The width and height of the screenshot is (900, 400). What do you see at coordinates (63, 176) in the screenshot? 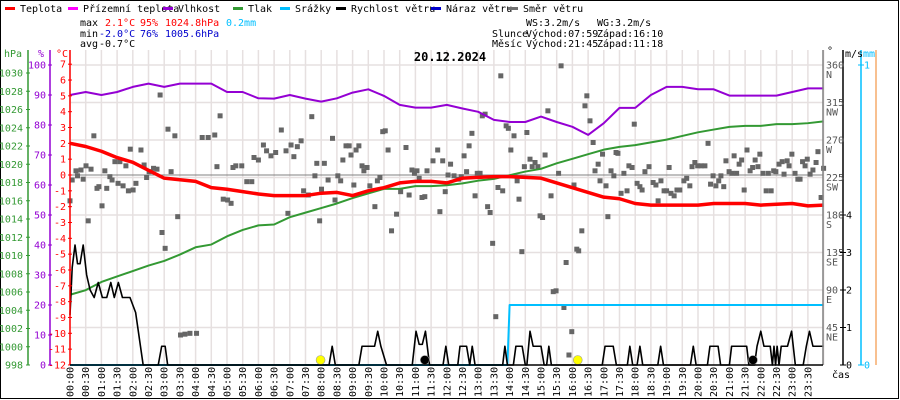
I see `celsius-tick-label: 0` at bounding box center [63, 176].